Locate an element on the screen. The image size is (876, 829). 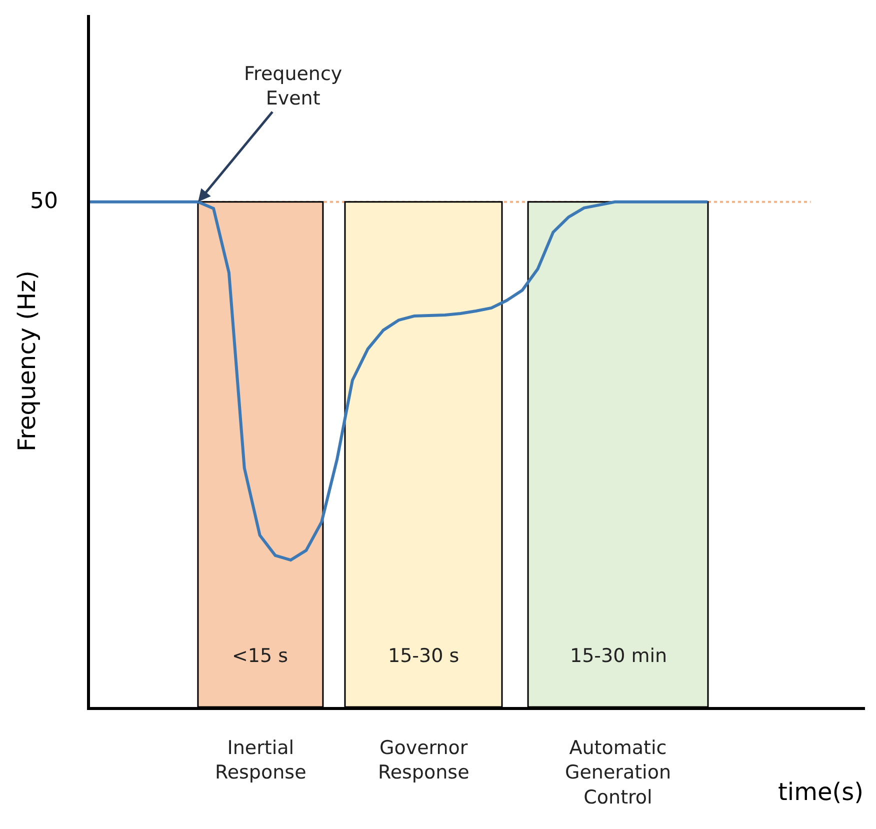
text: 50 is located at coordinates (44, 201).